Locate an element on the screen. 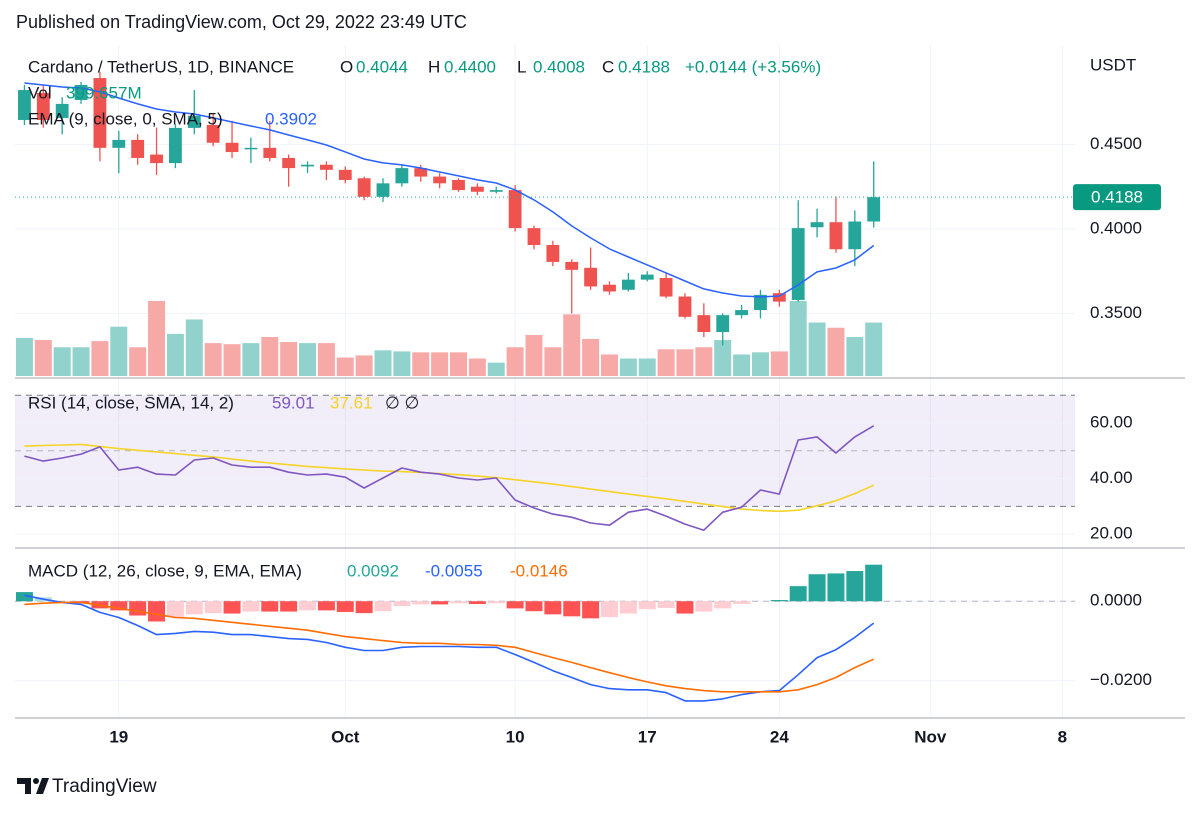  pane-title: MACD (12, 26, close, 9, EMA, EMA) is located at coordinates (165, 570).